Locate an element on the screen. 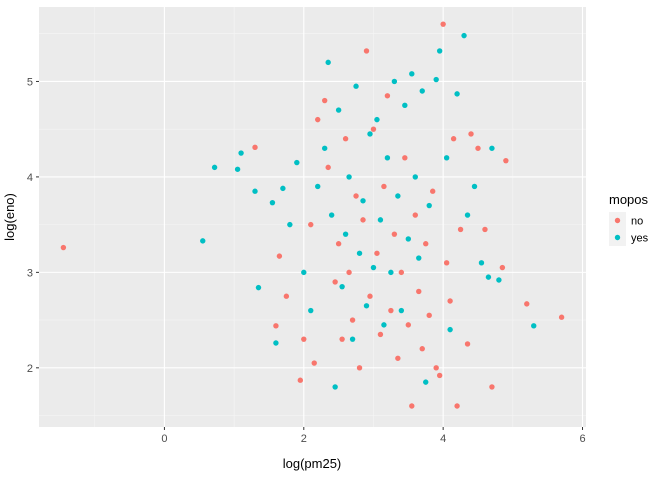 The height and width of the screenshot is (480, 672). legend-label-yes: yes is located at coordinates (640, 239).